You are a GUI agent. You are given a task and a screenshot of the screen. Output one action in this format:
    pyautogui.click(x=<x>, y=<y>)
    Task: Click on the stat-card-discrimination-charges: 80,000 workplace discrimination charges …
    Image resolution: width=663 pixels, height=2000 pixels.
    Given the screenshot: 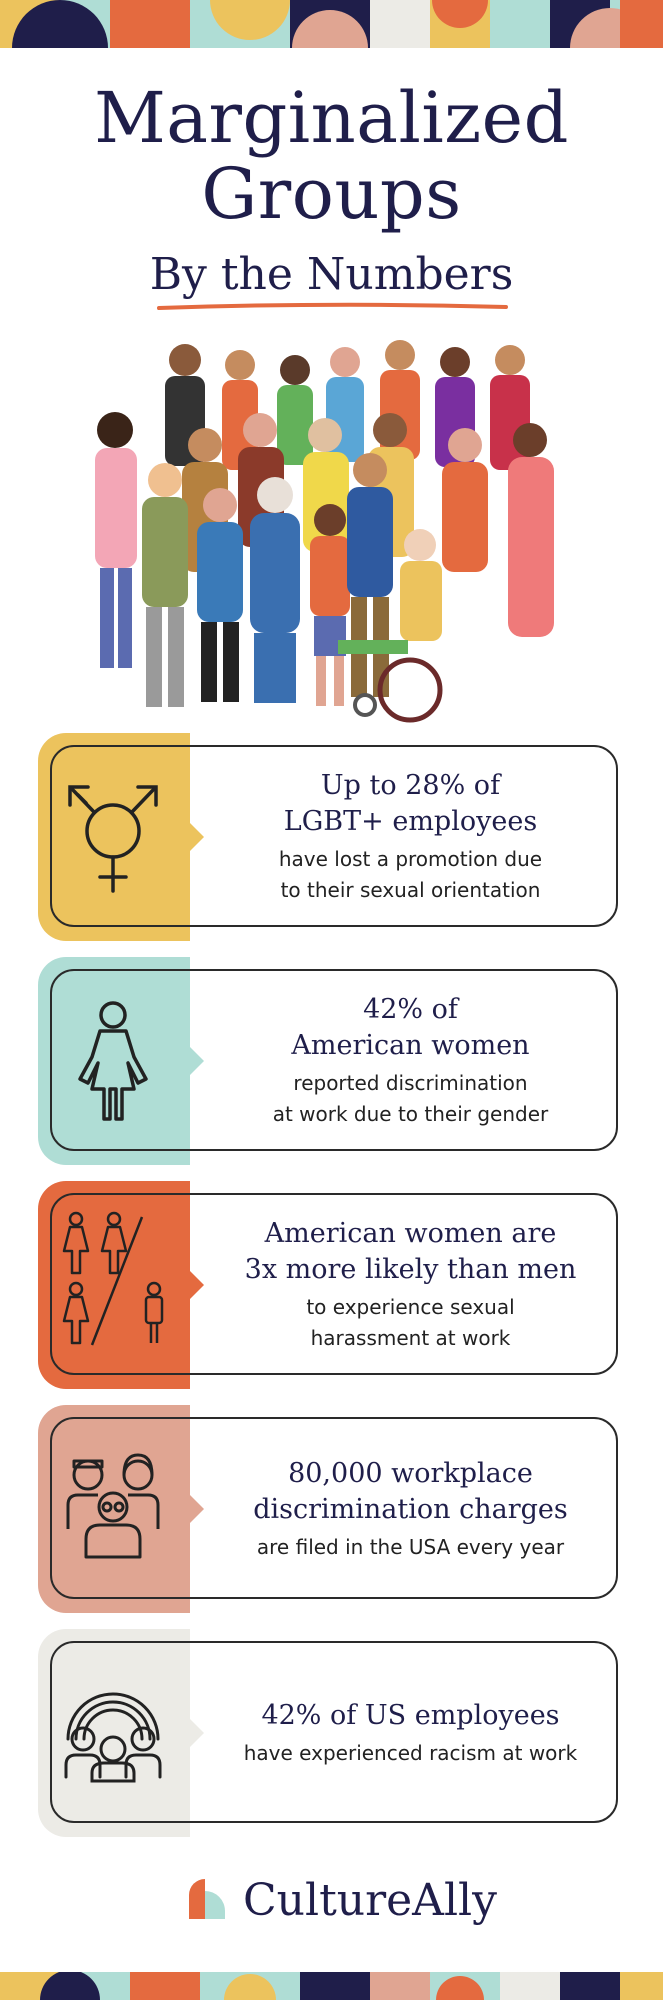 What is the action you would take?
    pyautogui.click(x=330, y=1509)
    